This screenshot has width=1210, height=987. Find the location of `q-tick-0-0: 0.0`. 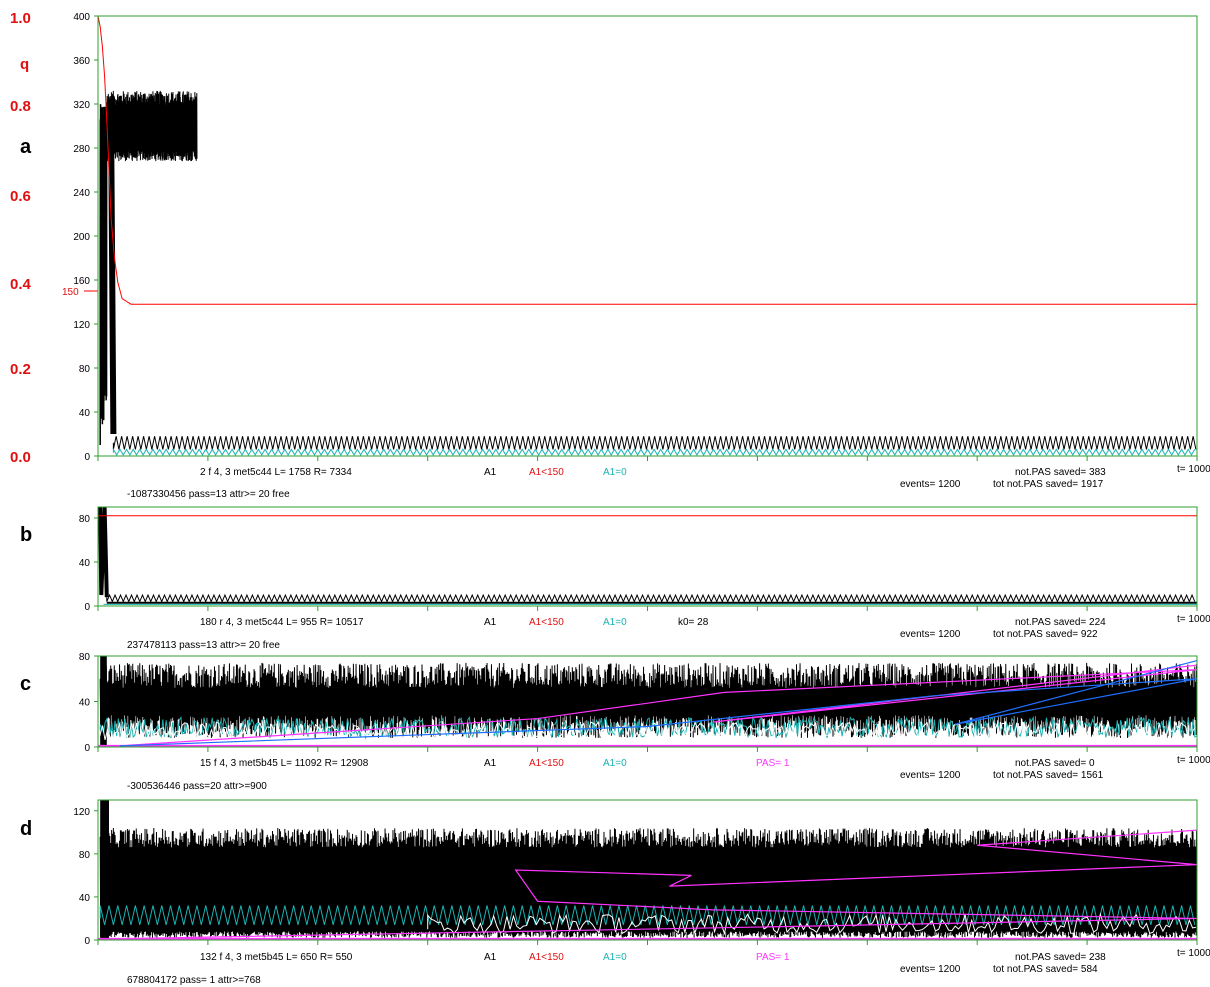

q-tick-0-0: 0.0 is located at coordinates (20, 457).